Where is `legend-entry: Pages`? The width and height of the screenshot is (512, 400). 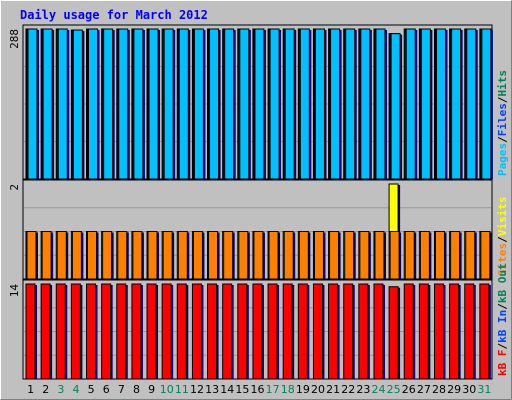
legend-entry: Pages is located at coordinates (502, 159).